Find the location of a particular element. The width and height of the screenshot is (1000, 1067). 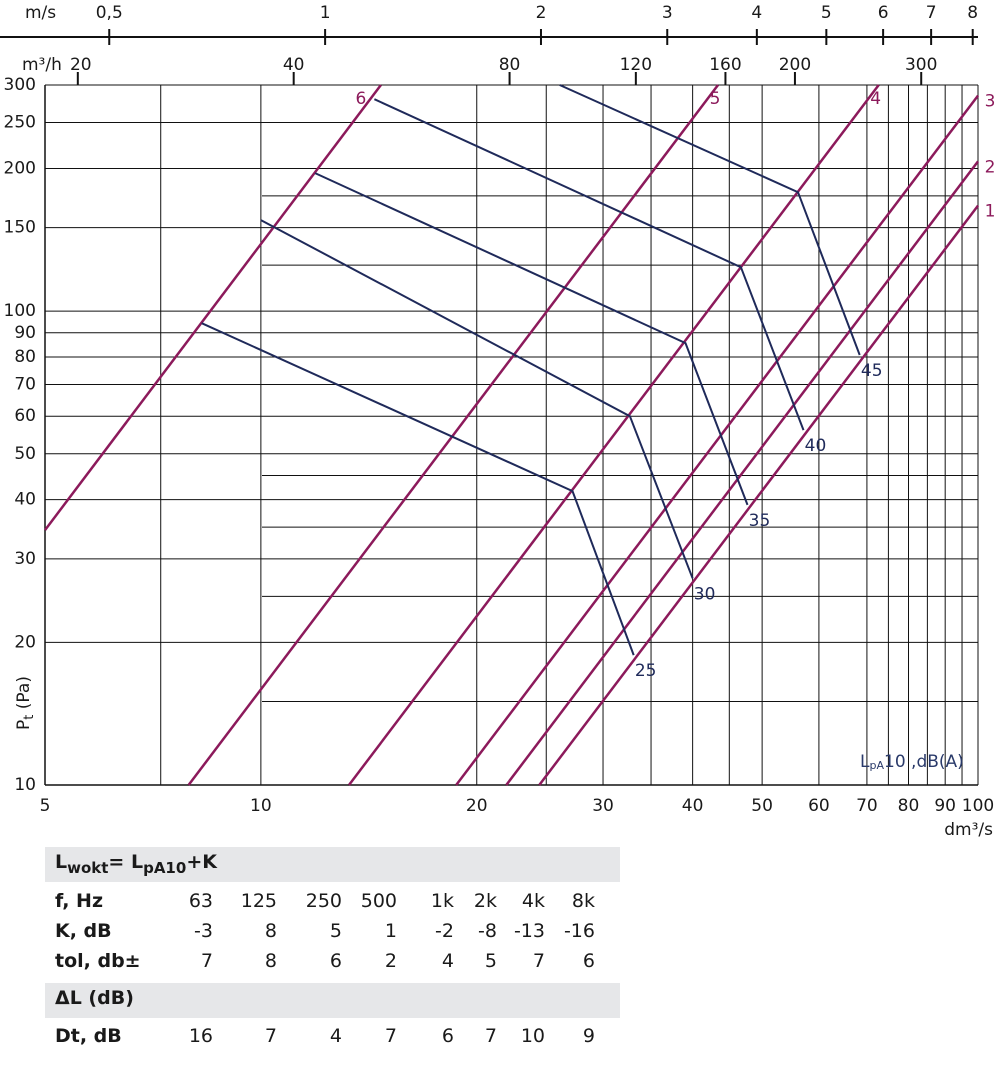

y-tick-label: 150 is located at coordinates (20, 228).